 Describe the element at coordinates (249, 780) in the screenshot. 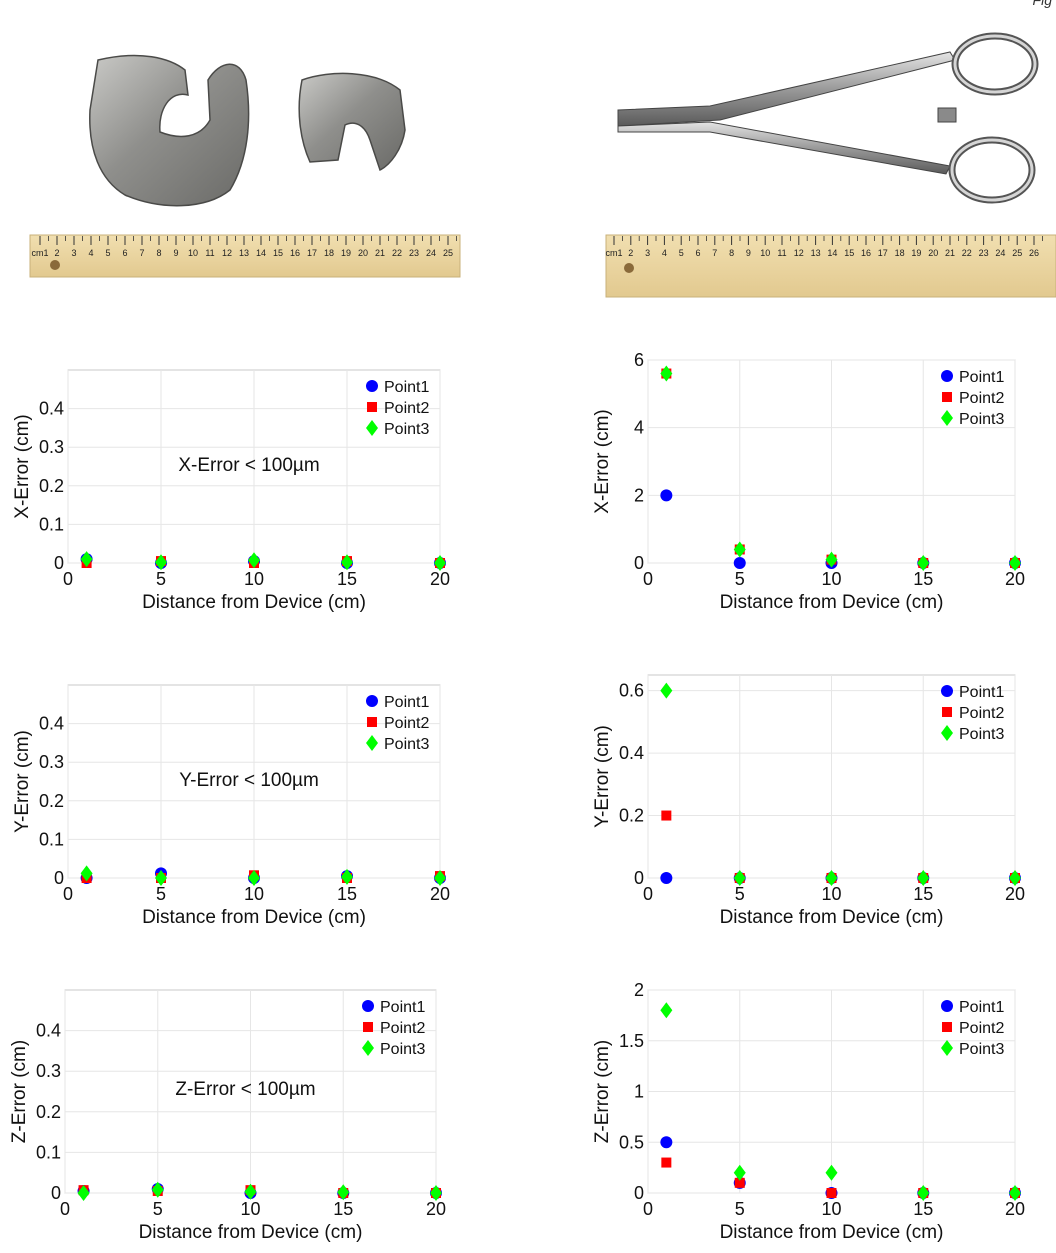

I see `chart-annotation: Y-Error < 100µm` at that location.